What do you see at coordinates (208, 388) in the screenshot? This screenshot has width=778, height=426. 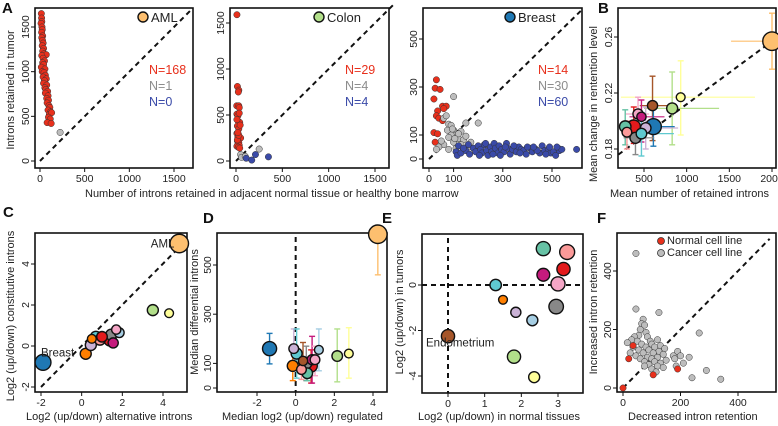 I see `d-y-tick-label: 0` at bounding box center [208, 388].